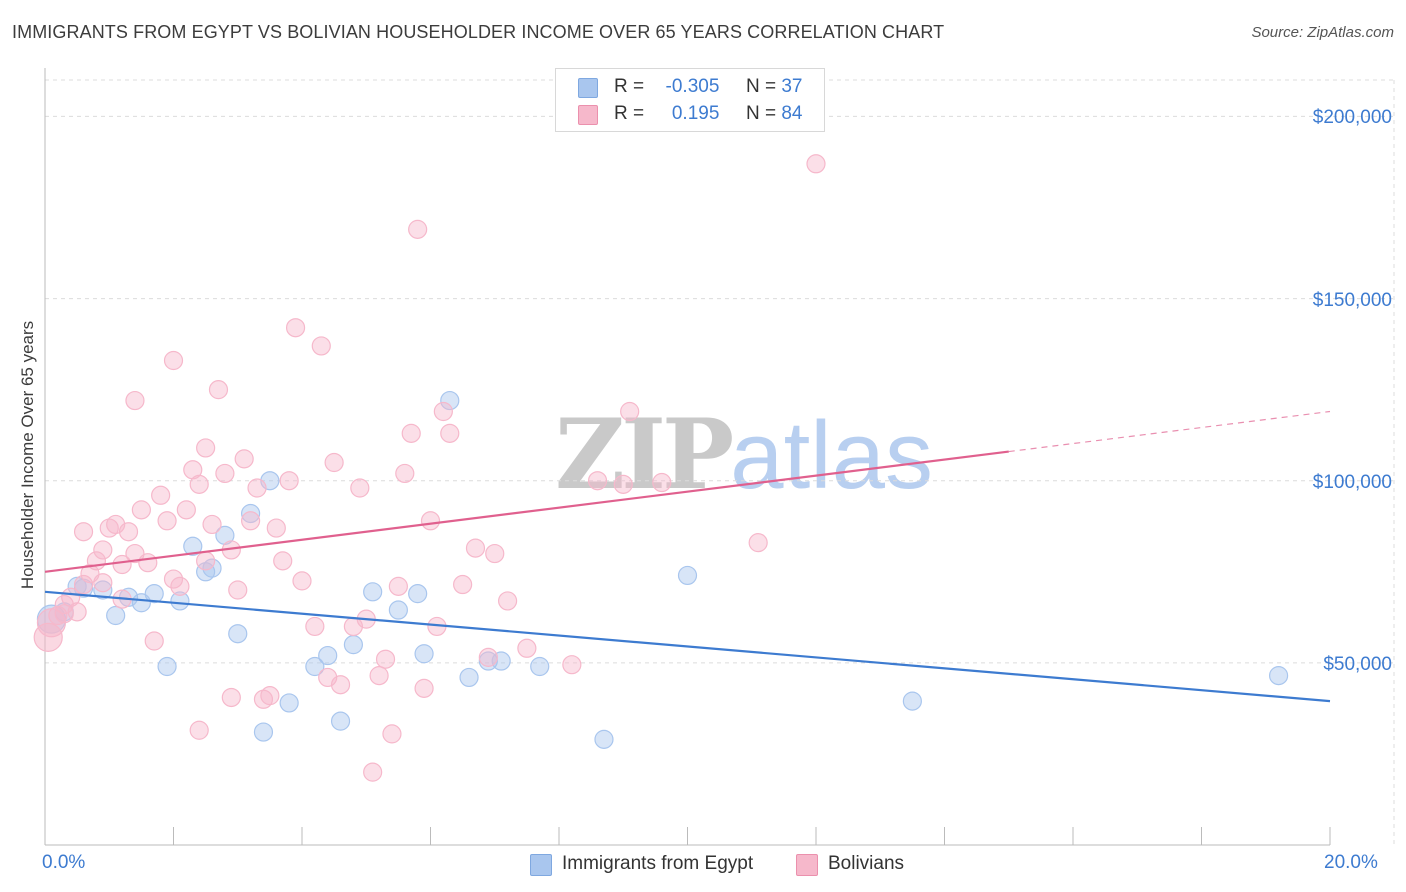 This screenshot has width=1406, height=892. What do you see at coordinates (792, 86) in the screenshot?
I see `legend-n-value-egypt: 37` at bounding box center [792, 86].